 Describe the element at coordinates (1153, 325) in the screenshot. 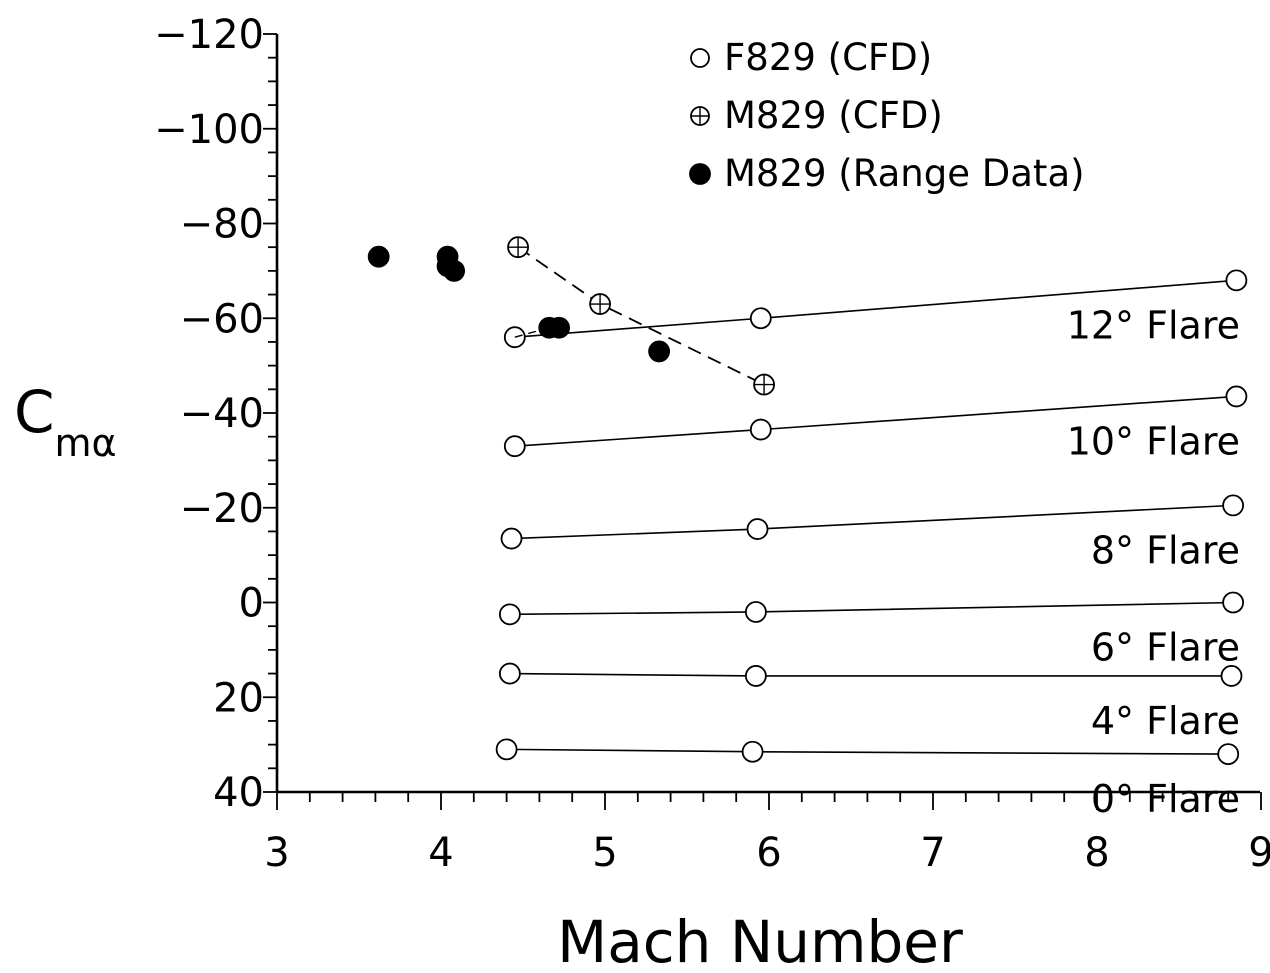

I see `series-label: 12° Flare` at that location.